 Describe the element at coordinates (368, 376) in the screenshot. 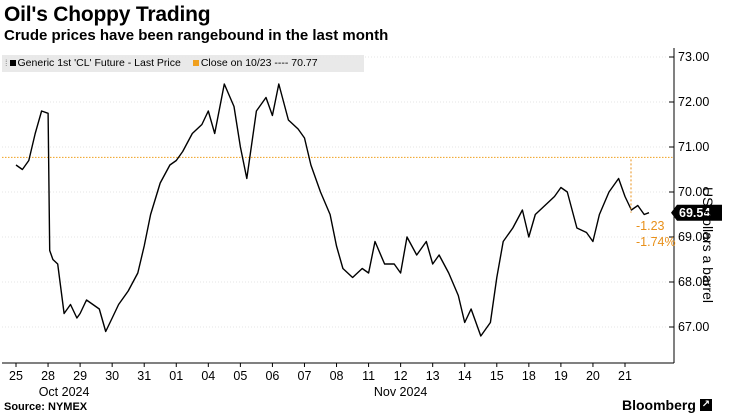

I see `x-tick-label: 11` at that location.